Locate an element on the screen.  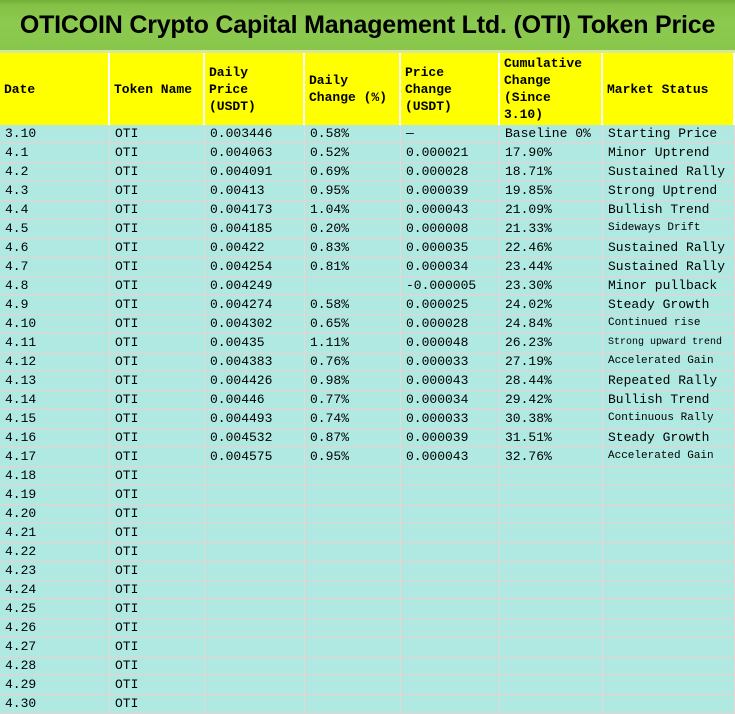
cell-date: 4.30 is located at coordinates (55, 704).